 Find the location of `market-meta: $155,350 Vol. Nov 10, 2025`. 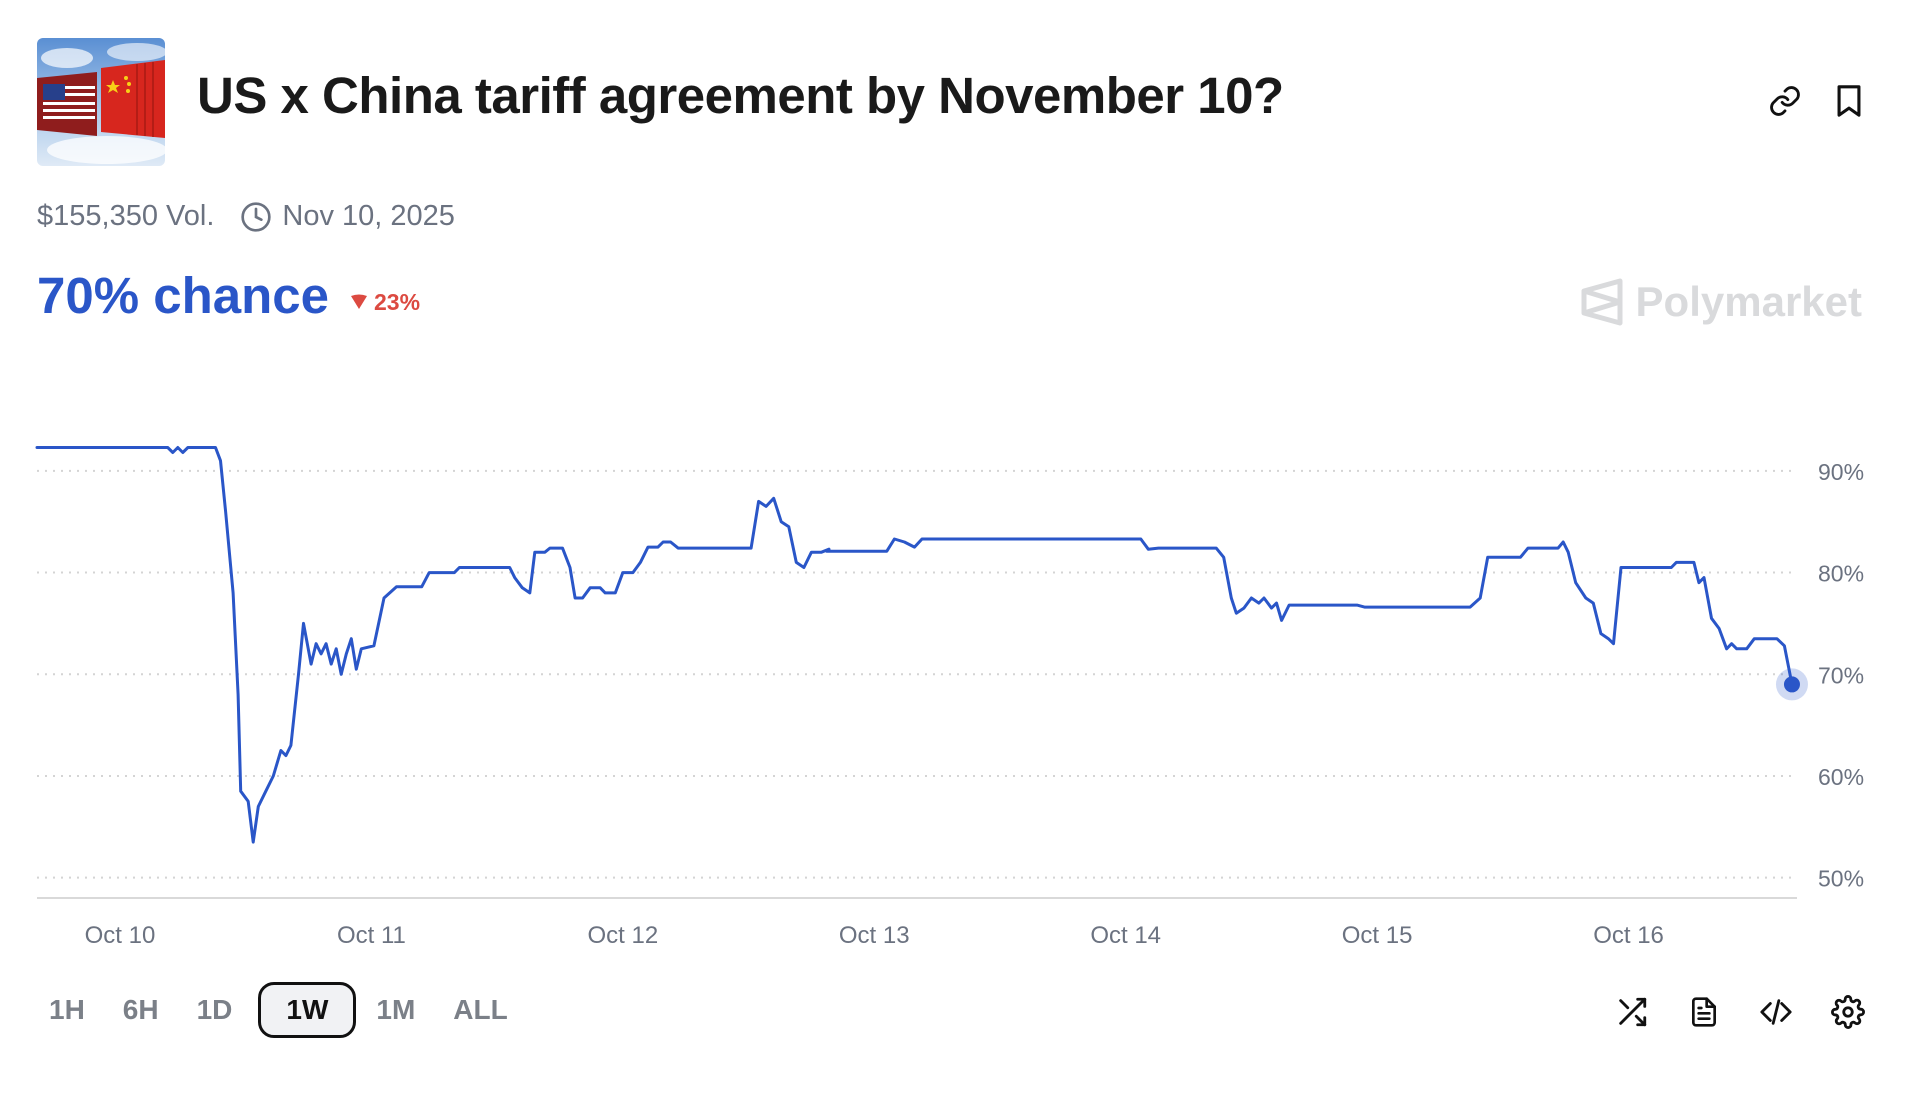

market-meta: $155,350 Vol. Nov 10, 2025 is located at coordinates (246, 216).